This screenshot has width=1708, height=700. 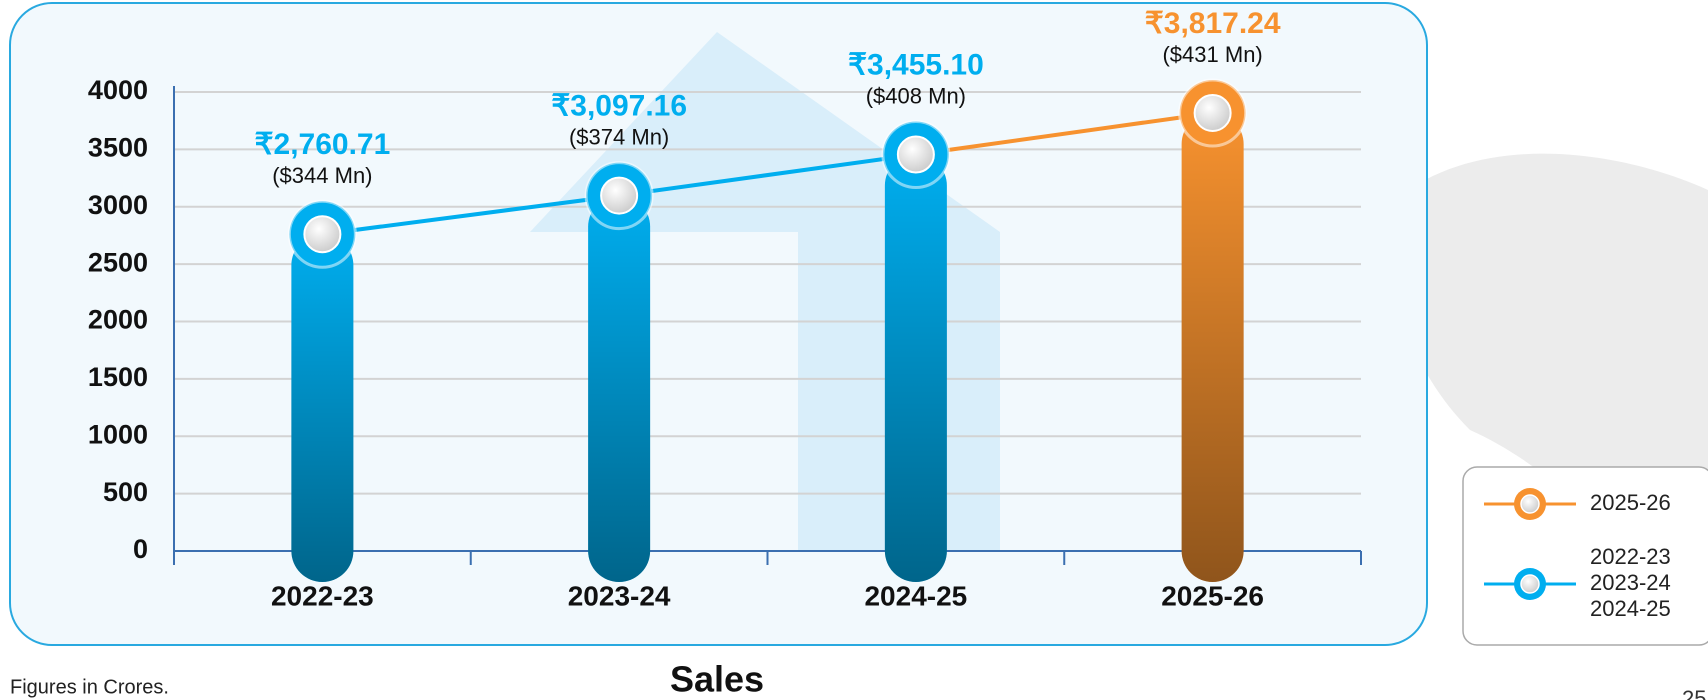 What do you see at coordinates (118, 320) in the screenshot?
I see `y-tick-label: 2000` at bounding box center [118, 320].